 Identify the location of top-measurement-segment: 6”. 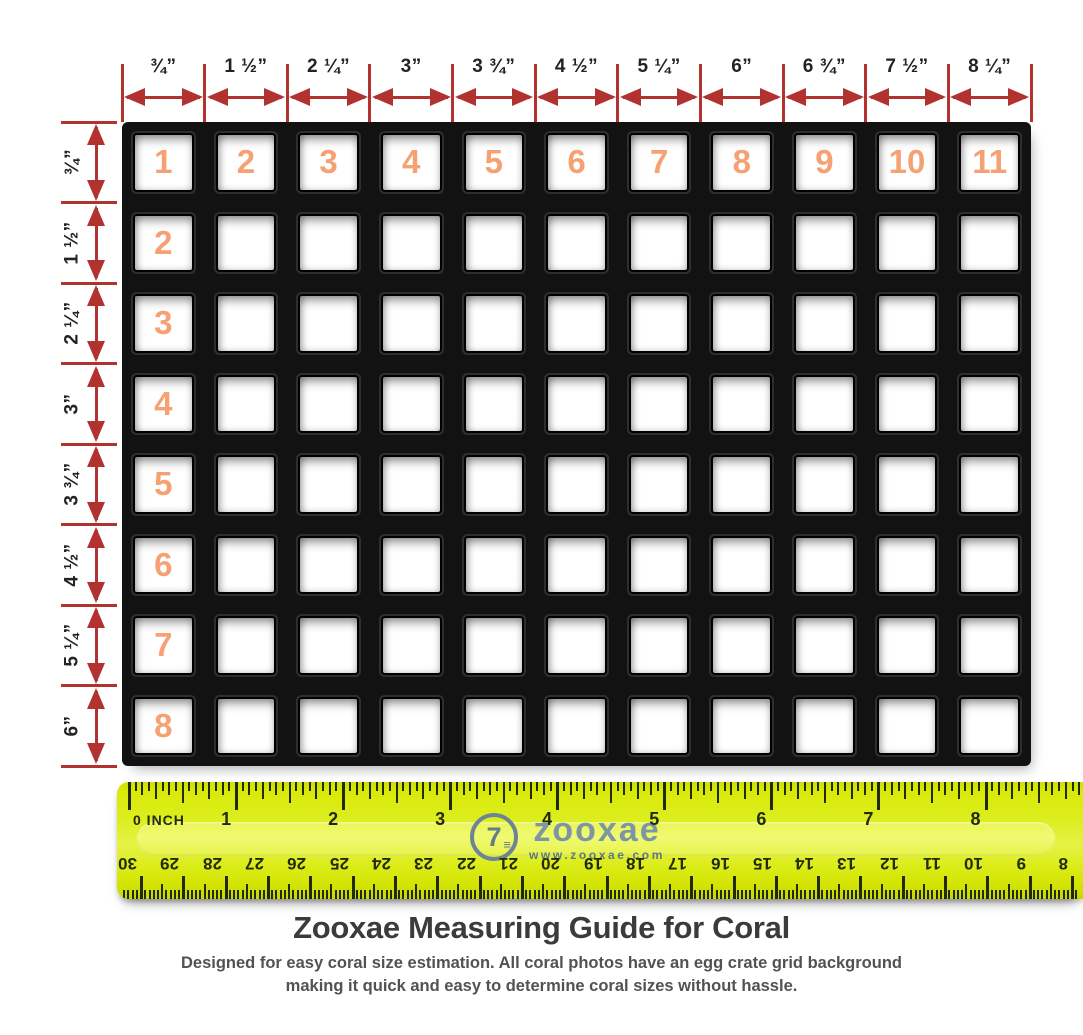
(741, 89).